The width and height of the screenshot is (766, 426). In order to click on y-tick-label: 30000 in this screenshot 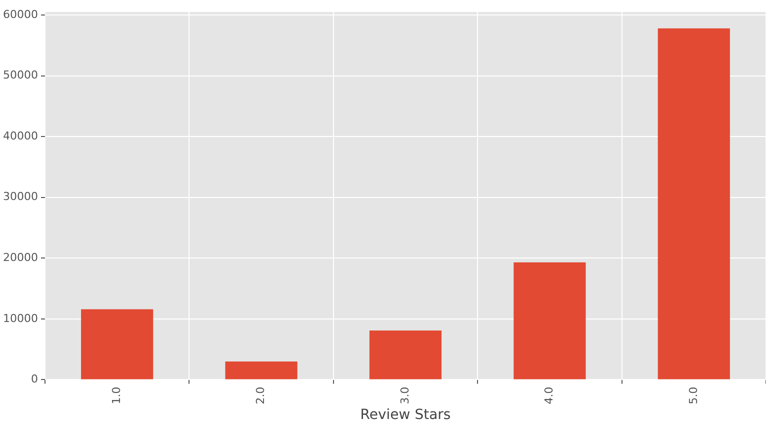, I will do `click(20, 197)`.